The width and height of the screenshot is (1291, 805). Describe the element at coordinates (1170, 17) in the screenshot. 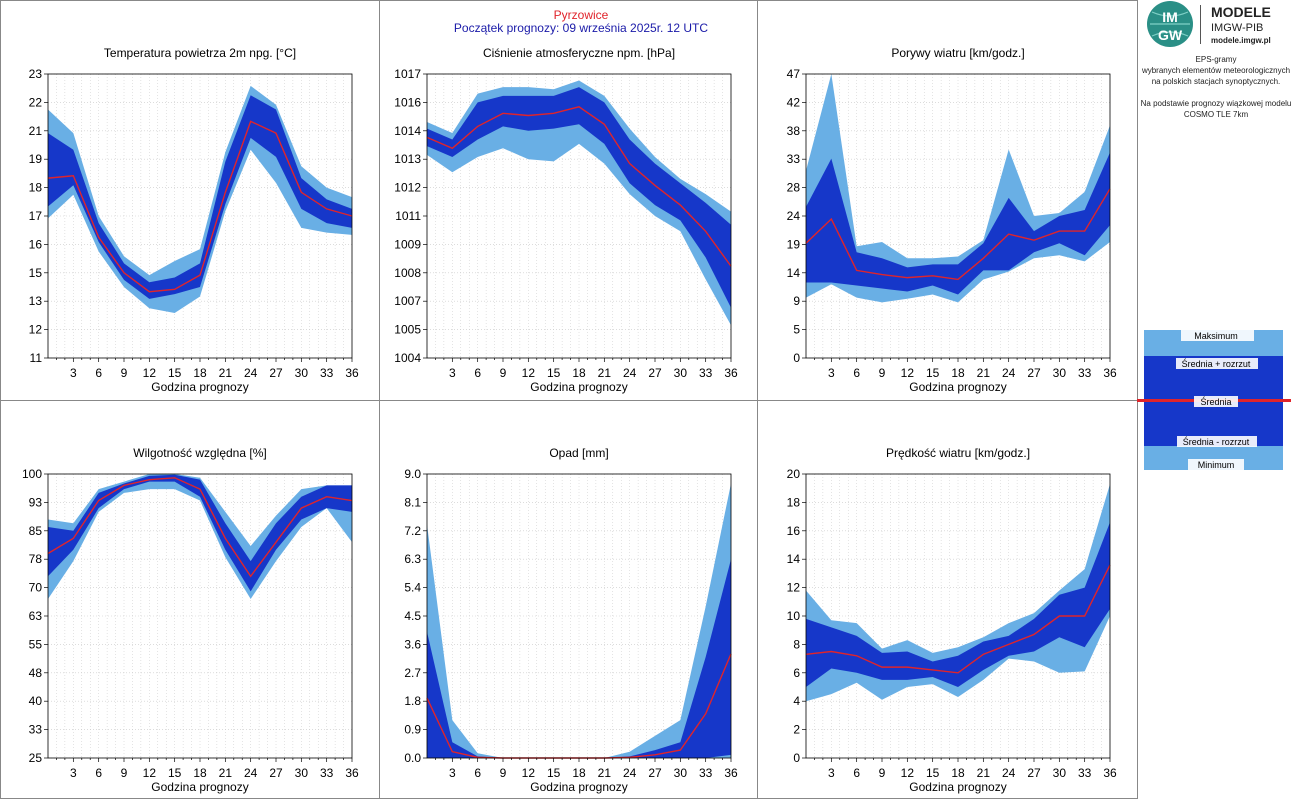

I see `logo-mark-top: IM` at that location.